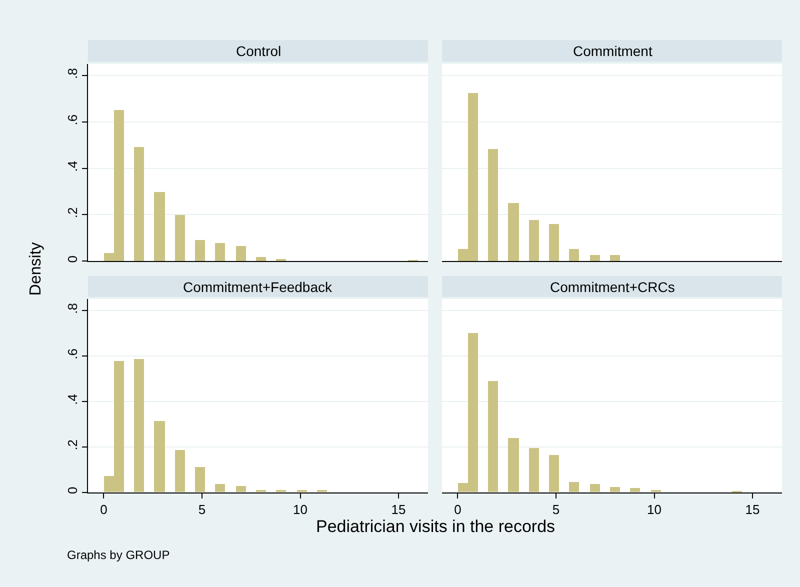 The height and width of the screenshot is (587, 800). Describe the element at coordinates (35, 269) in the screenshot. I see `y-axis-title: Density` at that location.